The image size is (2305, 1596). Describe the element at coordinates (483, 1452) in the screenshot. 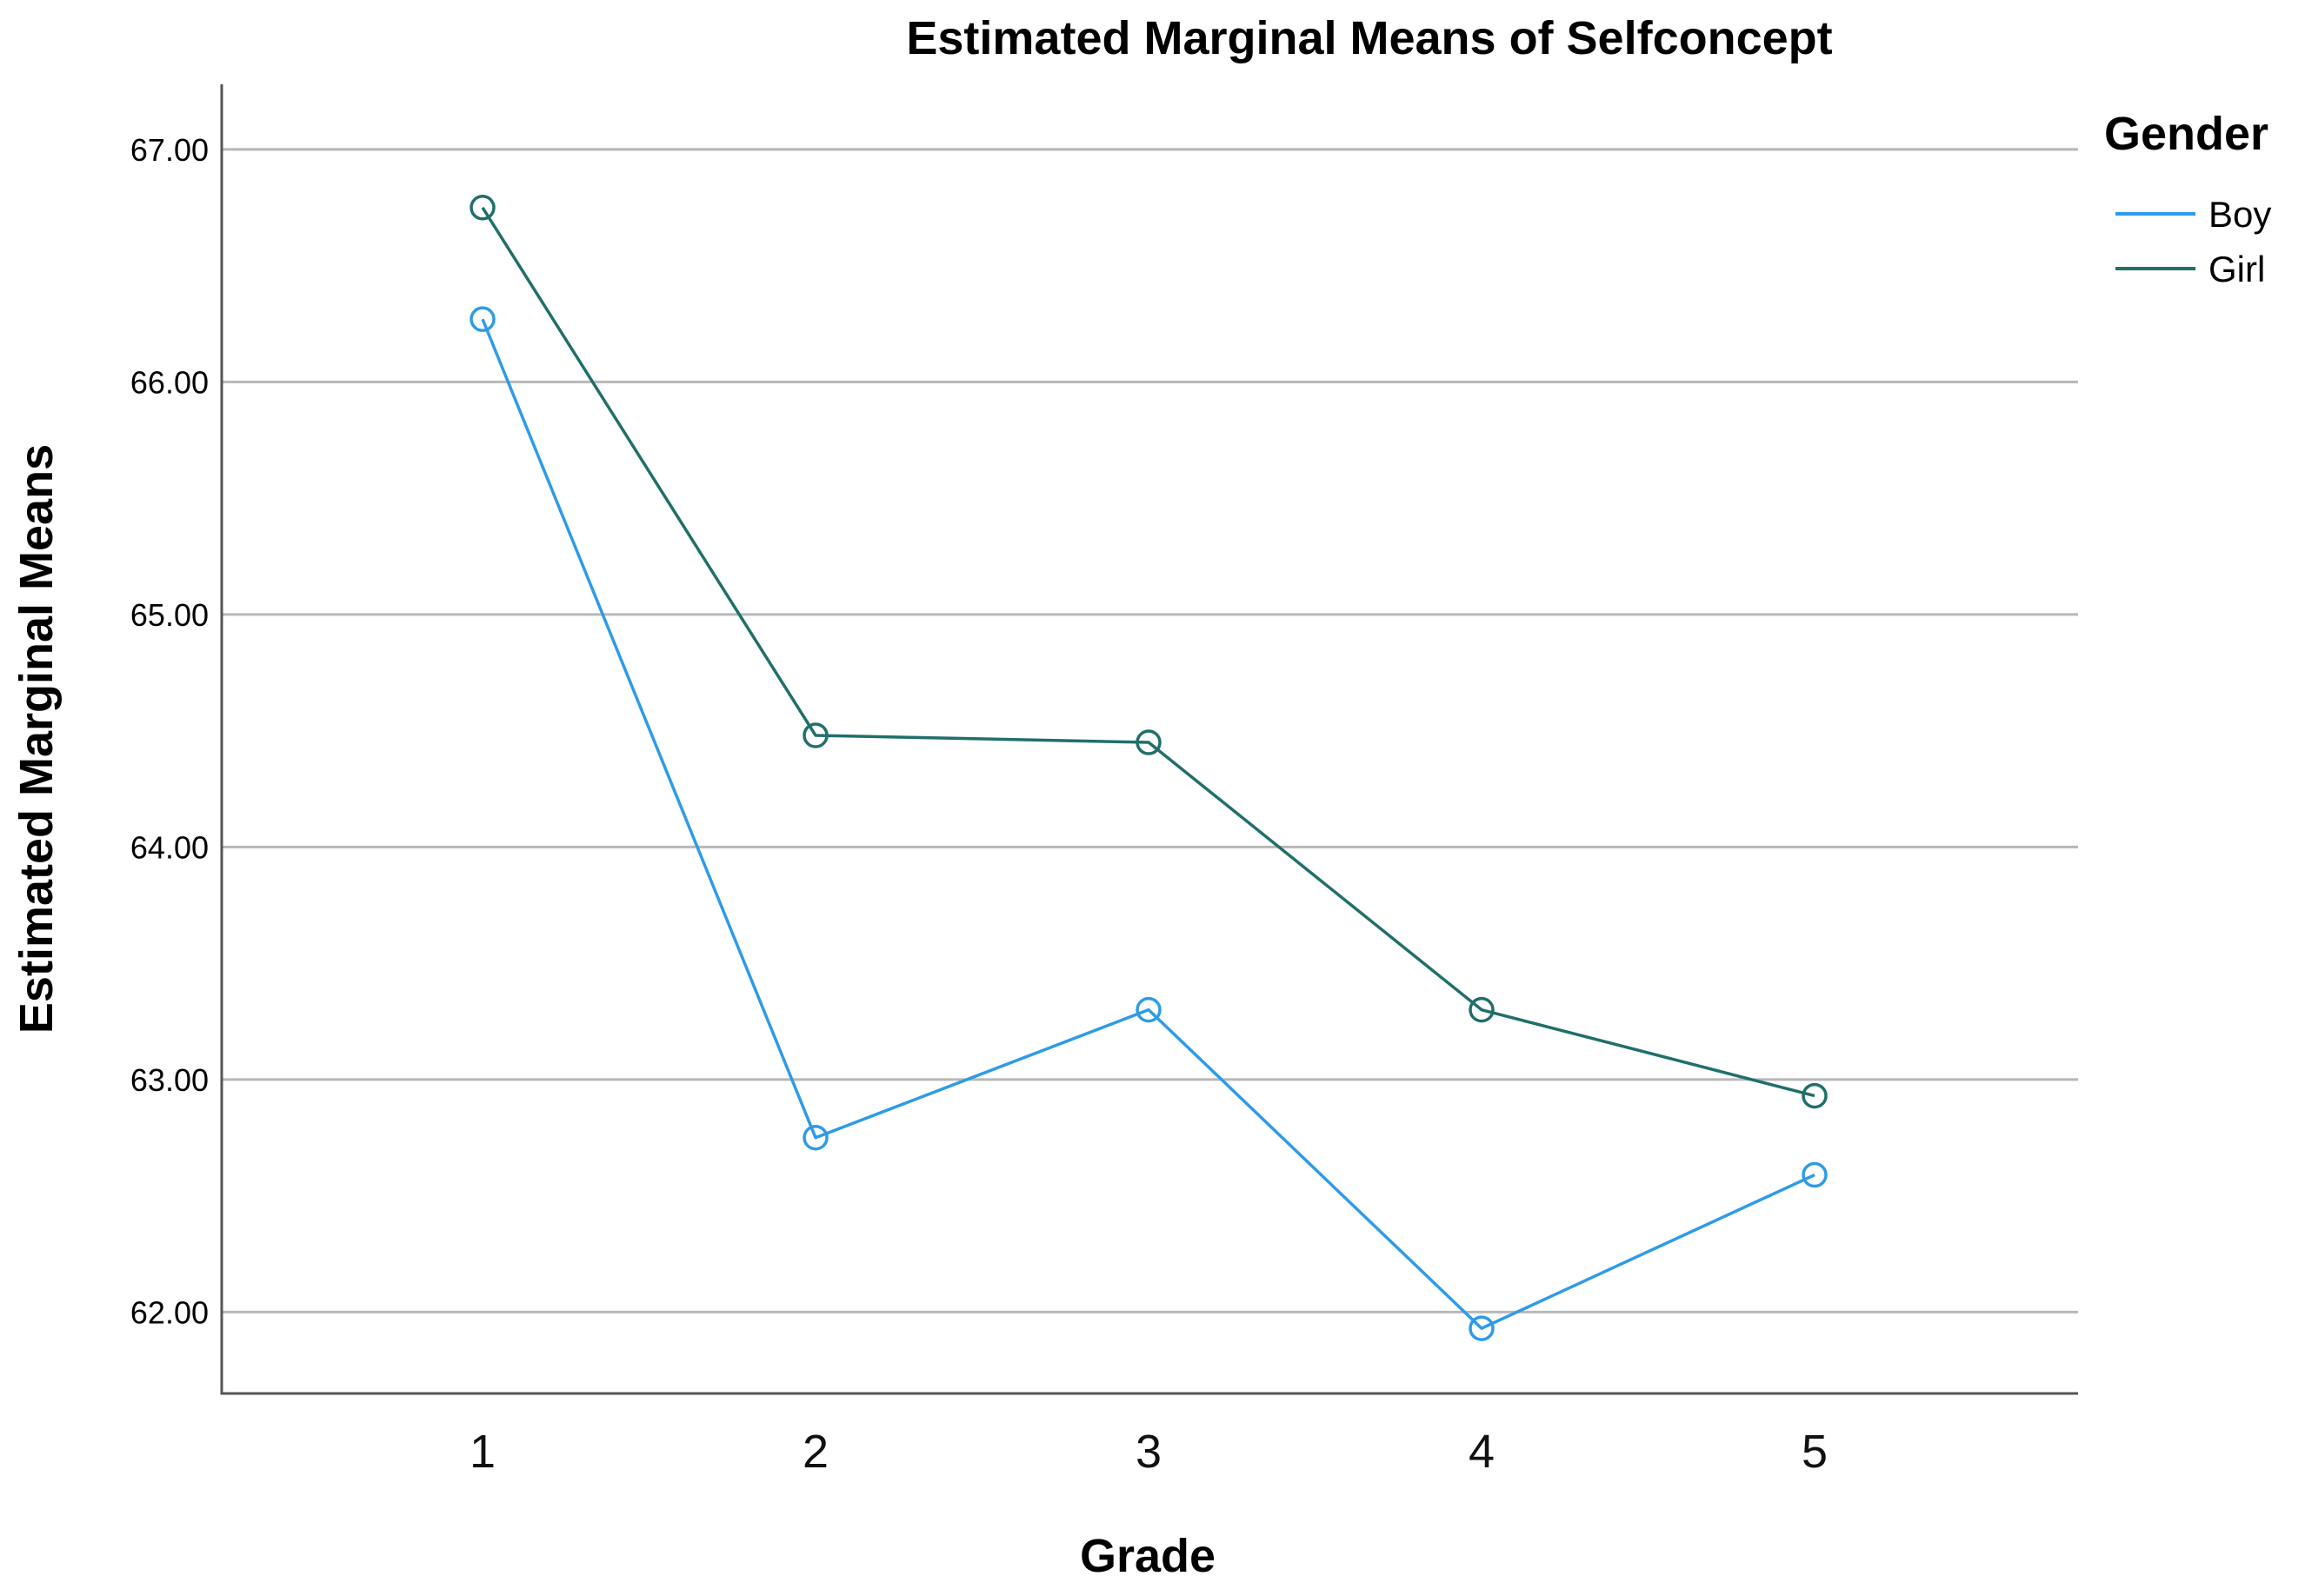

I see `x-tick-label: 1` at that location.